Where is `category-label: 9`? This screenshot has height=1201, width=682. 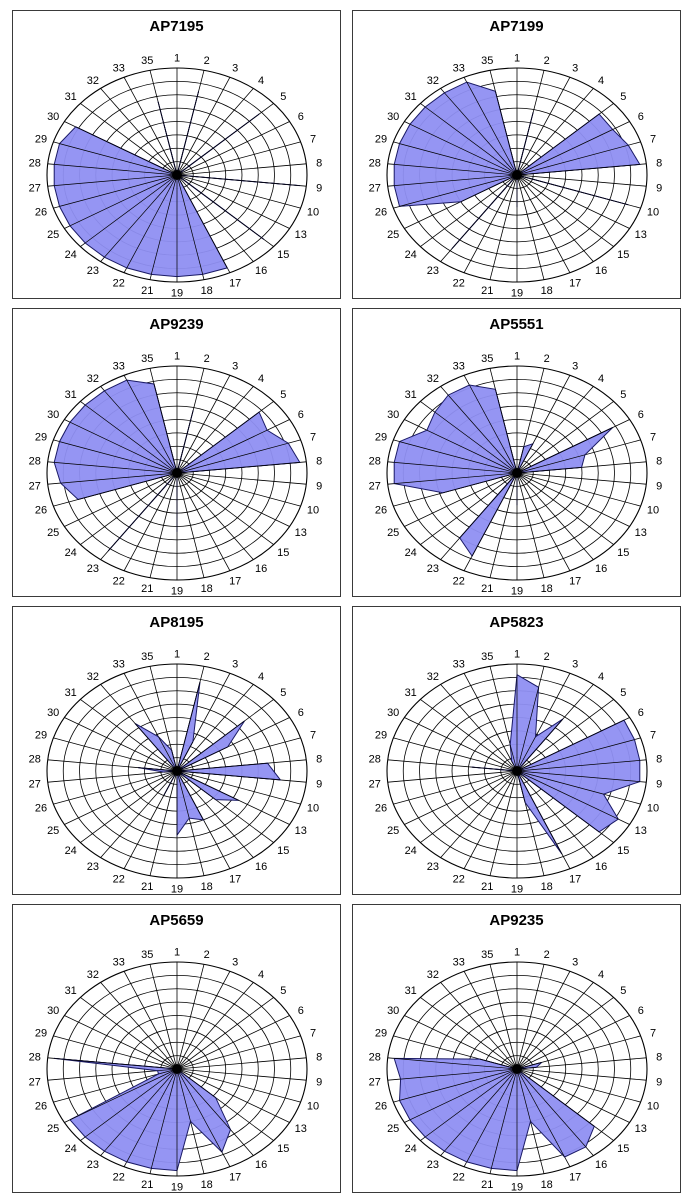
category-label: 9 is located at coordinates (319, 188).